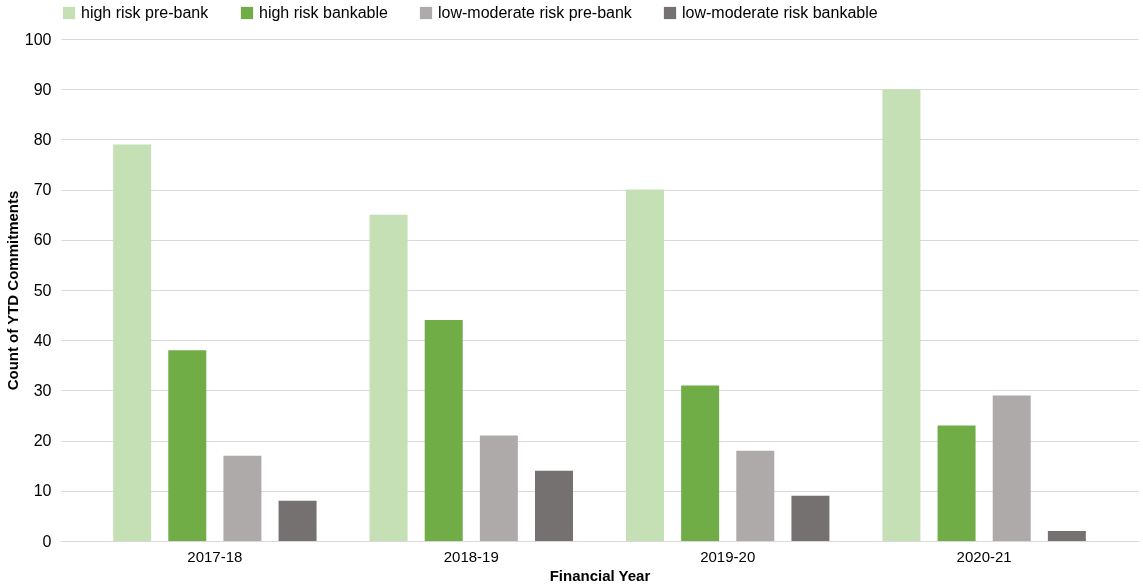 The height and width of the screenshot is (588, 1143). I want to click on y-tick-label: 100, so click(38, 39).